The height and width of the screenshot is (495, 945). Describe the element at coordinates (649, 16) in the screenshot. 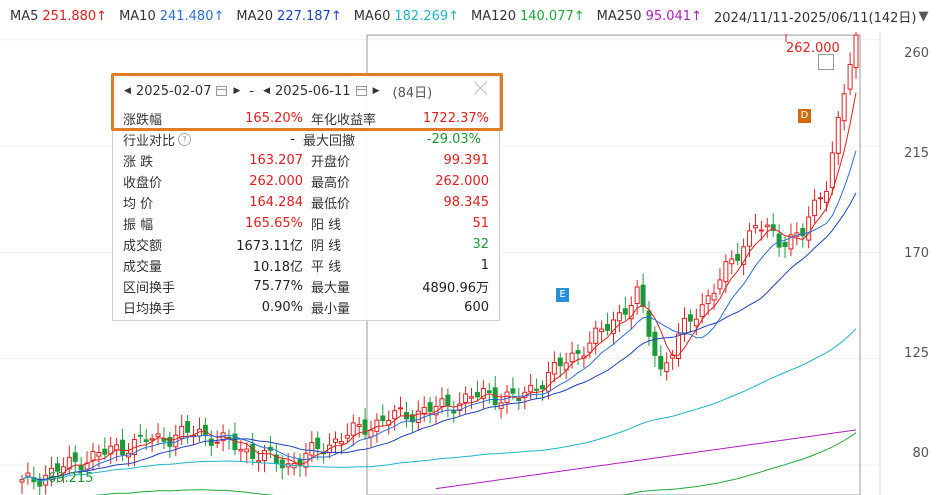

I see `ma-item-ma250: MA250 95.041↑` at that location.